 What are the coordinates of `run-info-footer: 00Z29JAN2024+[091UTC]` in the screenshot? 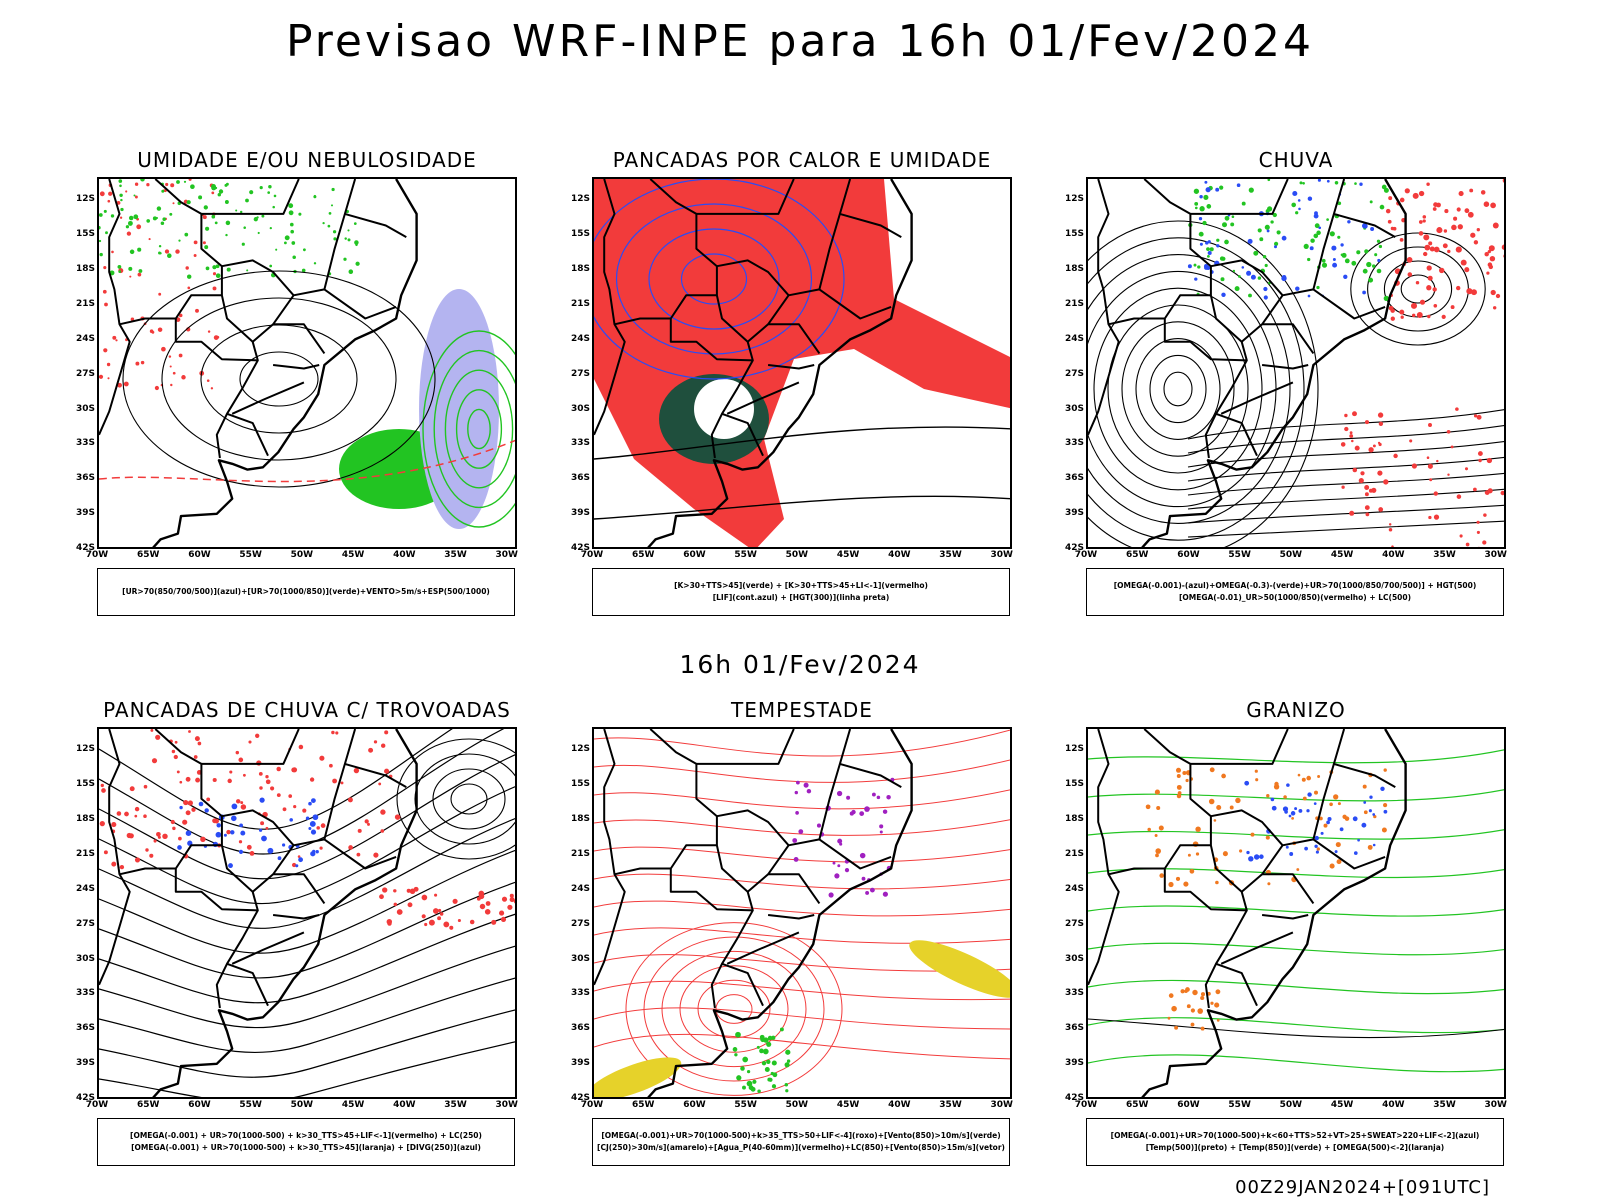 It's located at (1362, 1187).